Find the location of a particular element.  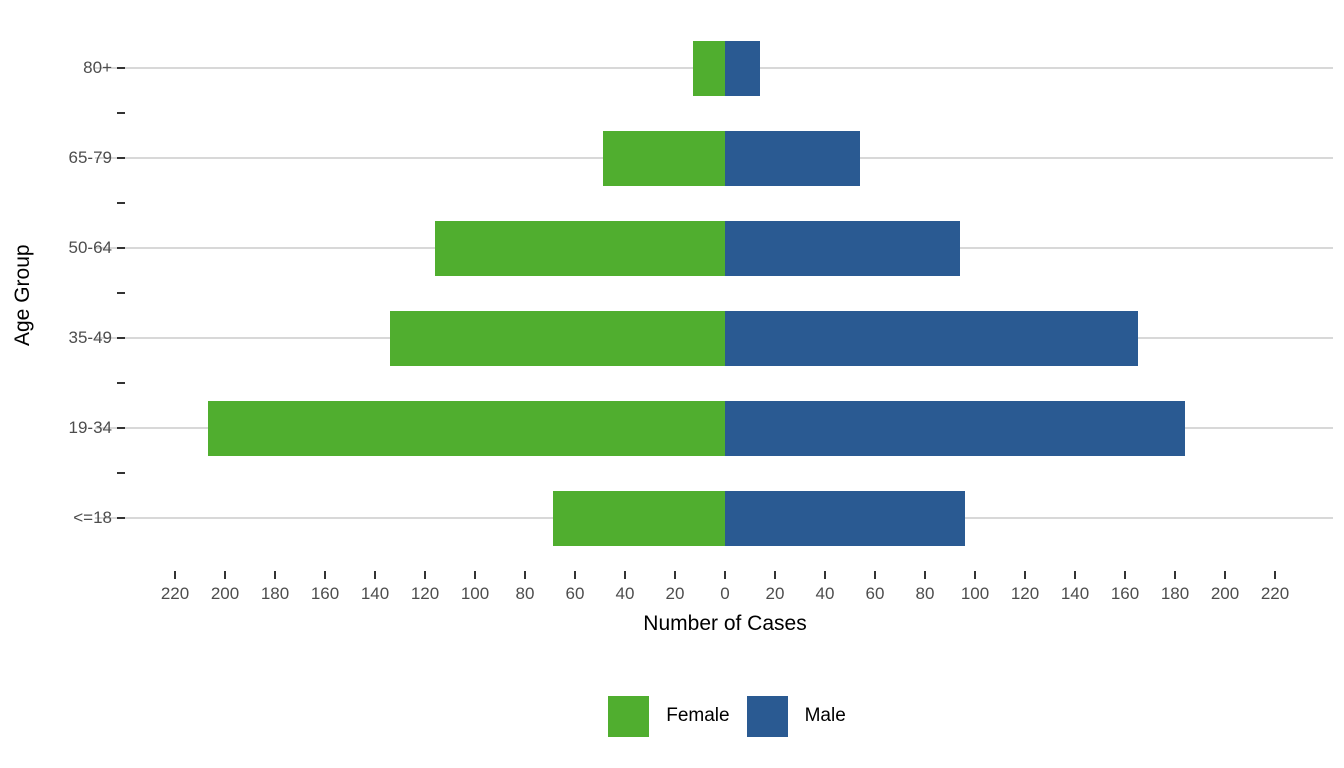

legend-item-female: Female is located at coordinates (669, 716).